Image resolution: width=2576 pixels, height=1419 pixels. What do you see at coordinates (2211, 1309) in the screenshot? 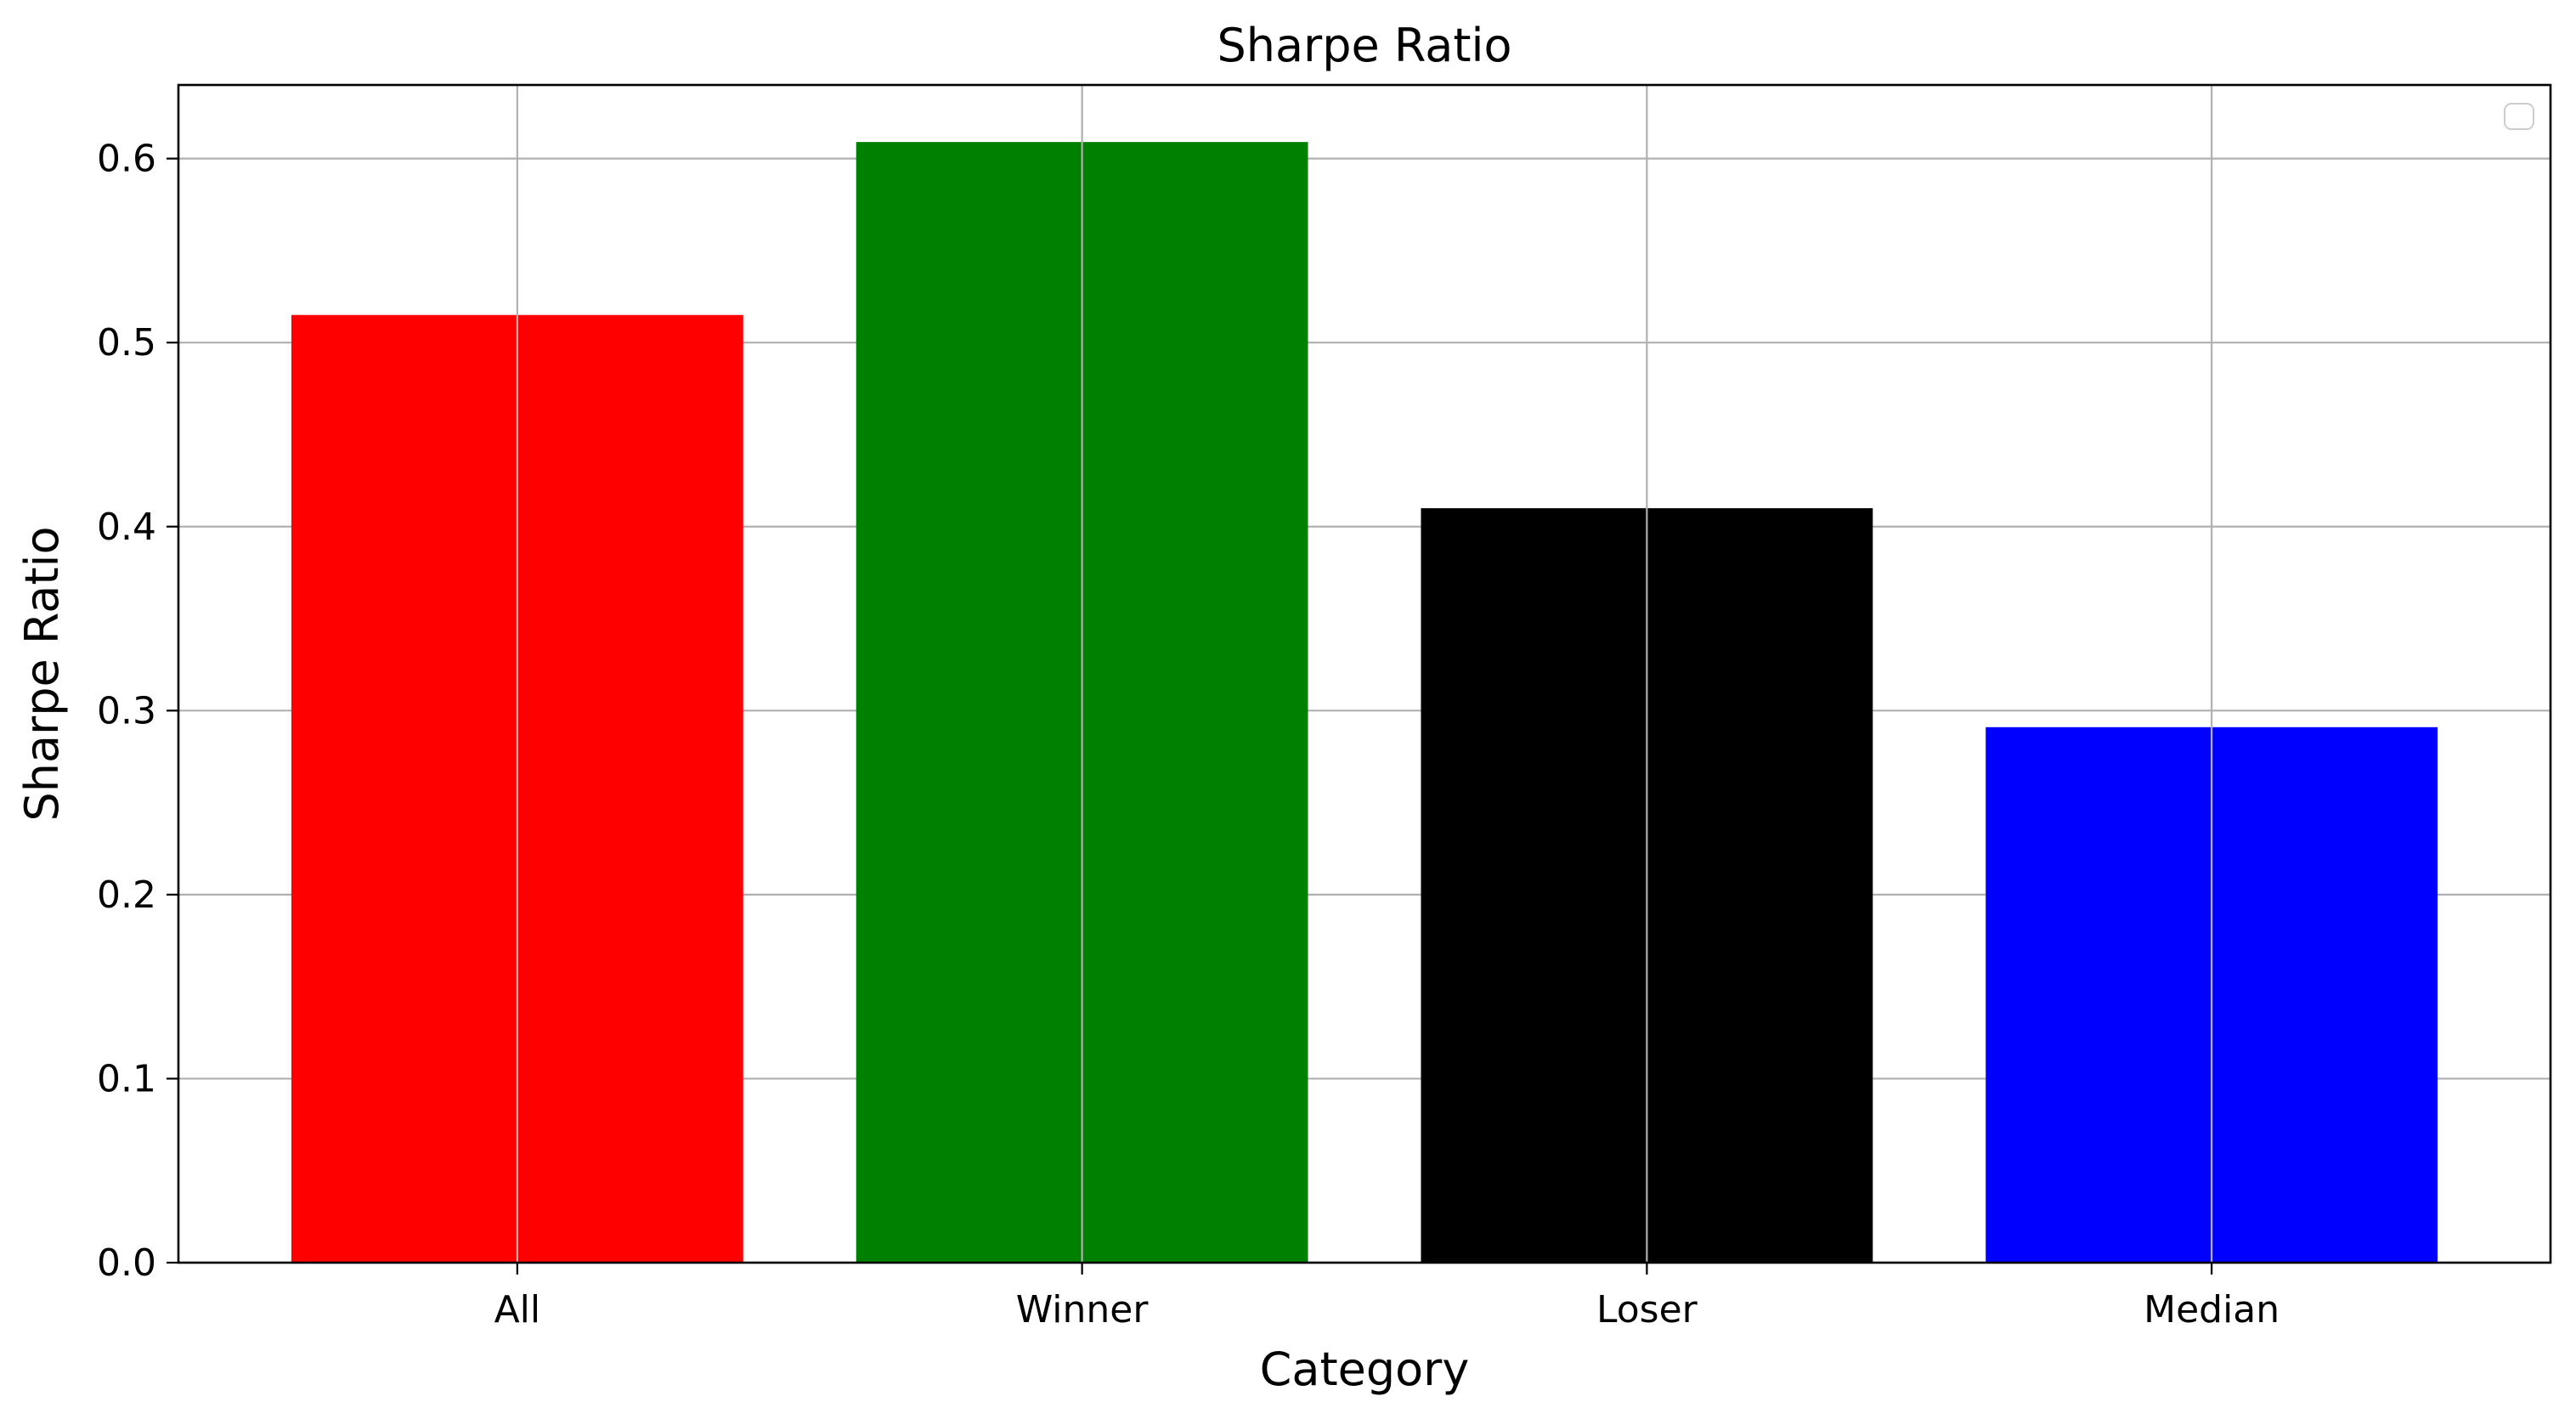
I see `x-tick-label: Median` at bounding box center [2211, 1309].